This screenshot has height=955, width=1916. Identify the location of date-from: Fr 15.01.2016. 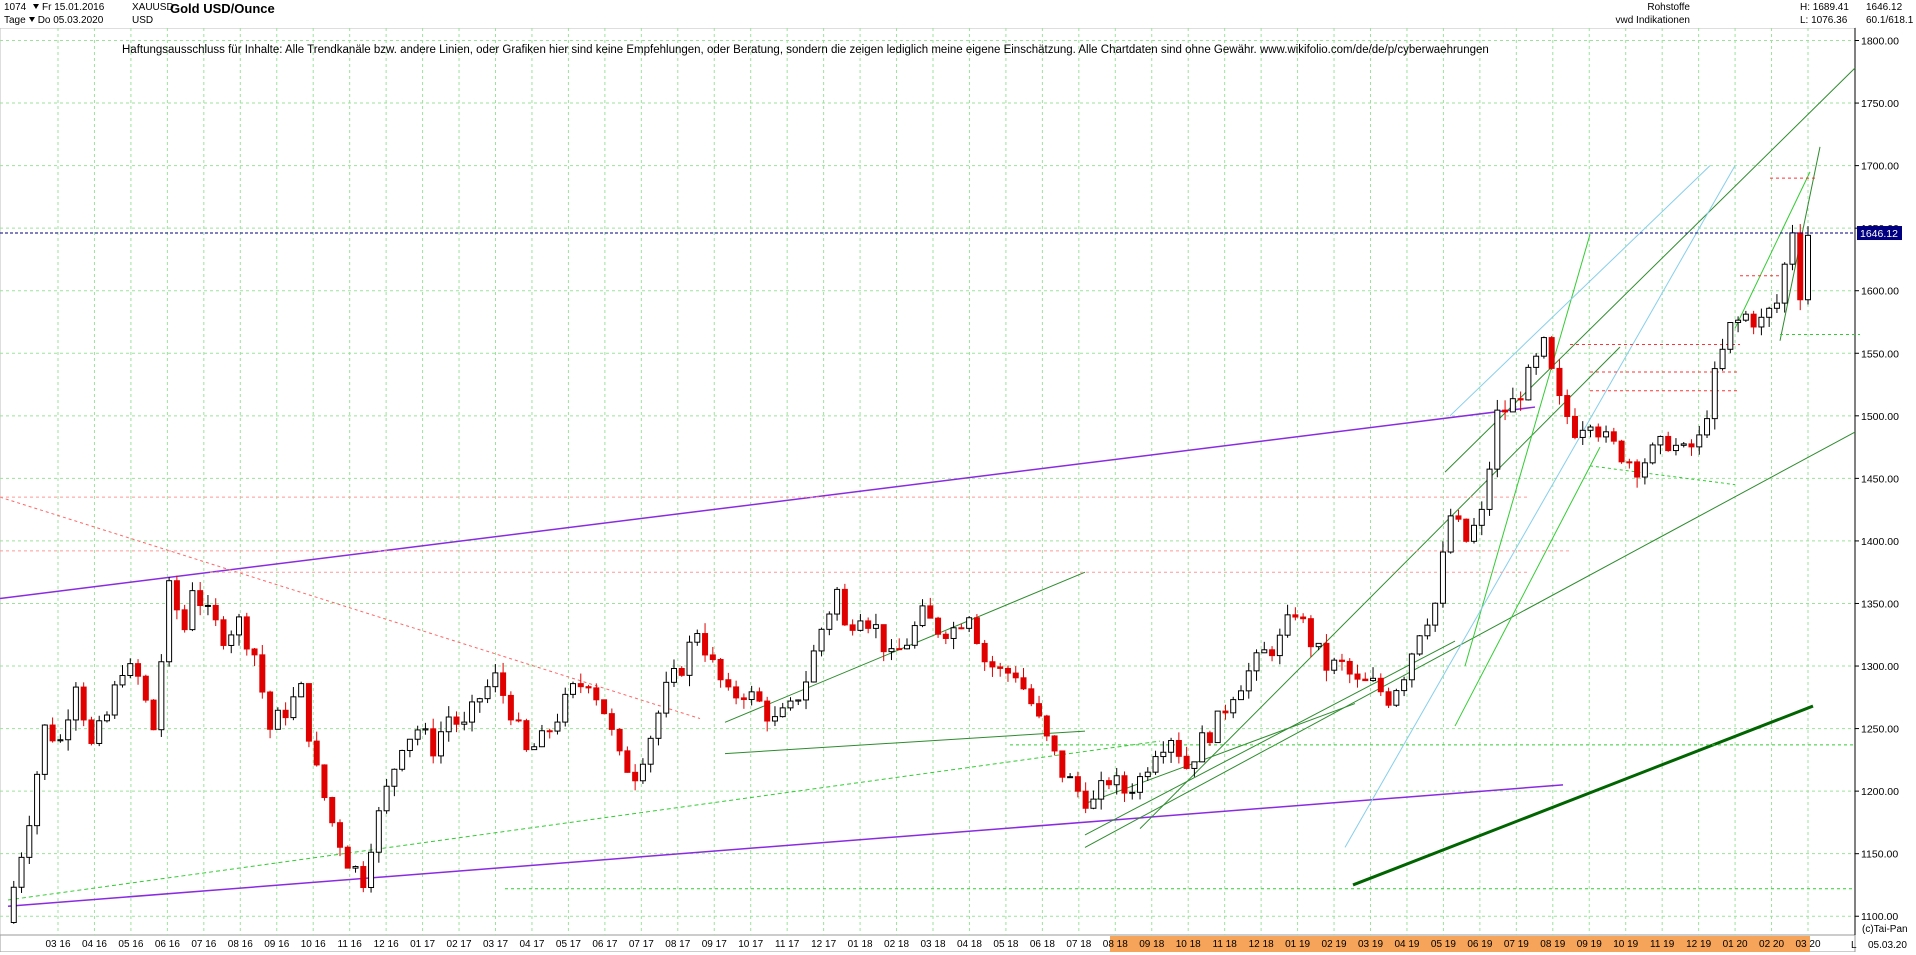
(73, 7).